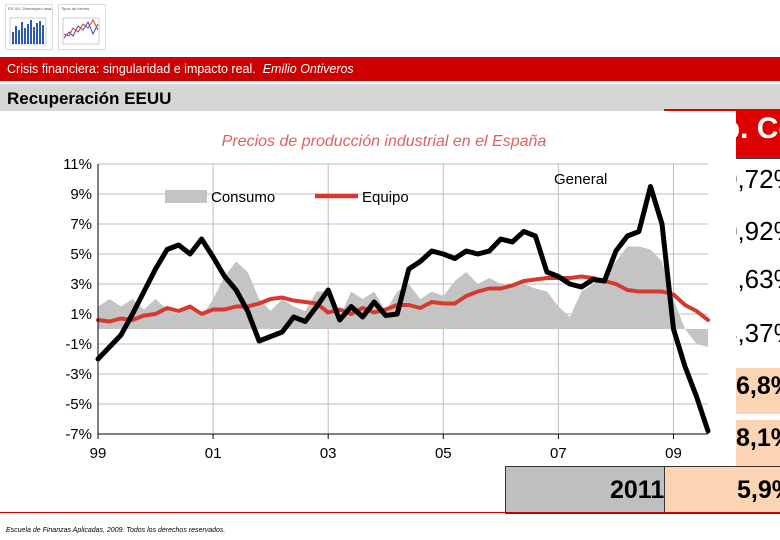  What do you see at coordinates (78, 434) in the screenshot?
I see `y-tick-label: -7%` at bounding box center [78, 434].